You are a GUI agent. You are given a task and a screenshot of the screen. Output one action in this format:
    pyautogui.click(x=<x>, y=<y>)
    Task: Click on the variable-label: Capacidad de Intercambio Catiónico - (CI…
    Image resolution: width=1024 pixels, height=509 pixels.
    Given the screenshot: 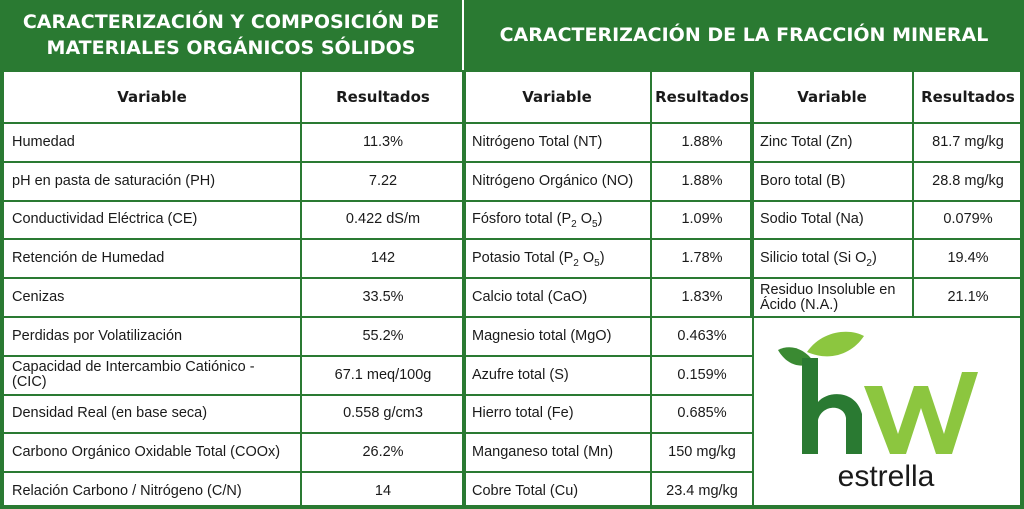 What is the action you would take?
    pyautogui.click(x=133, y=375)
    